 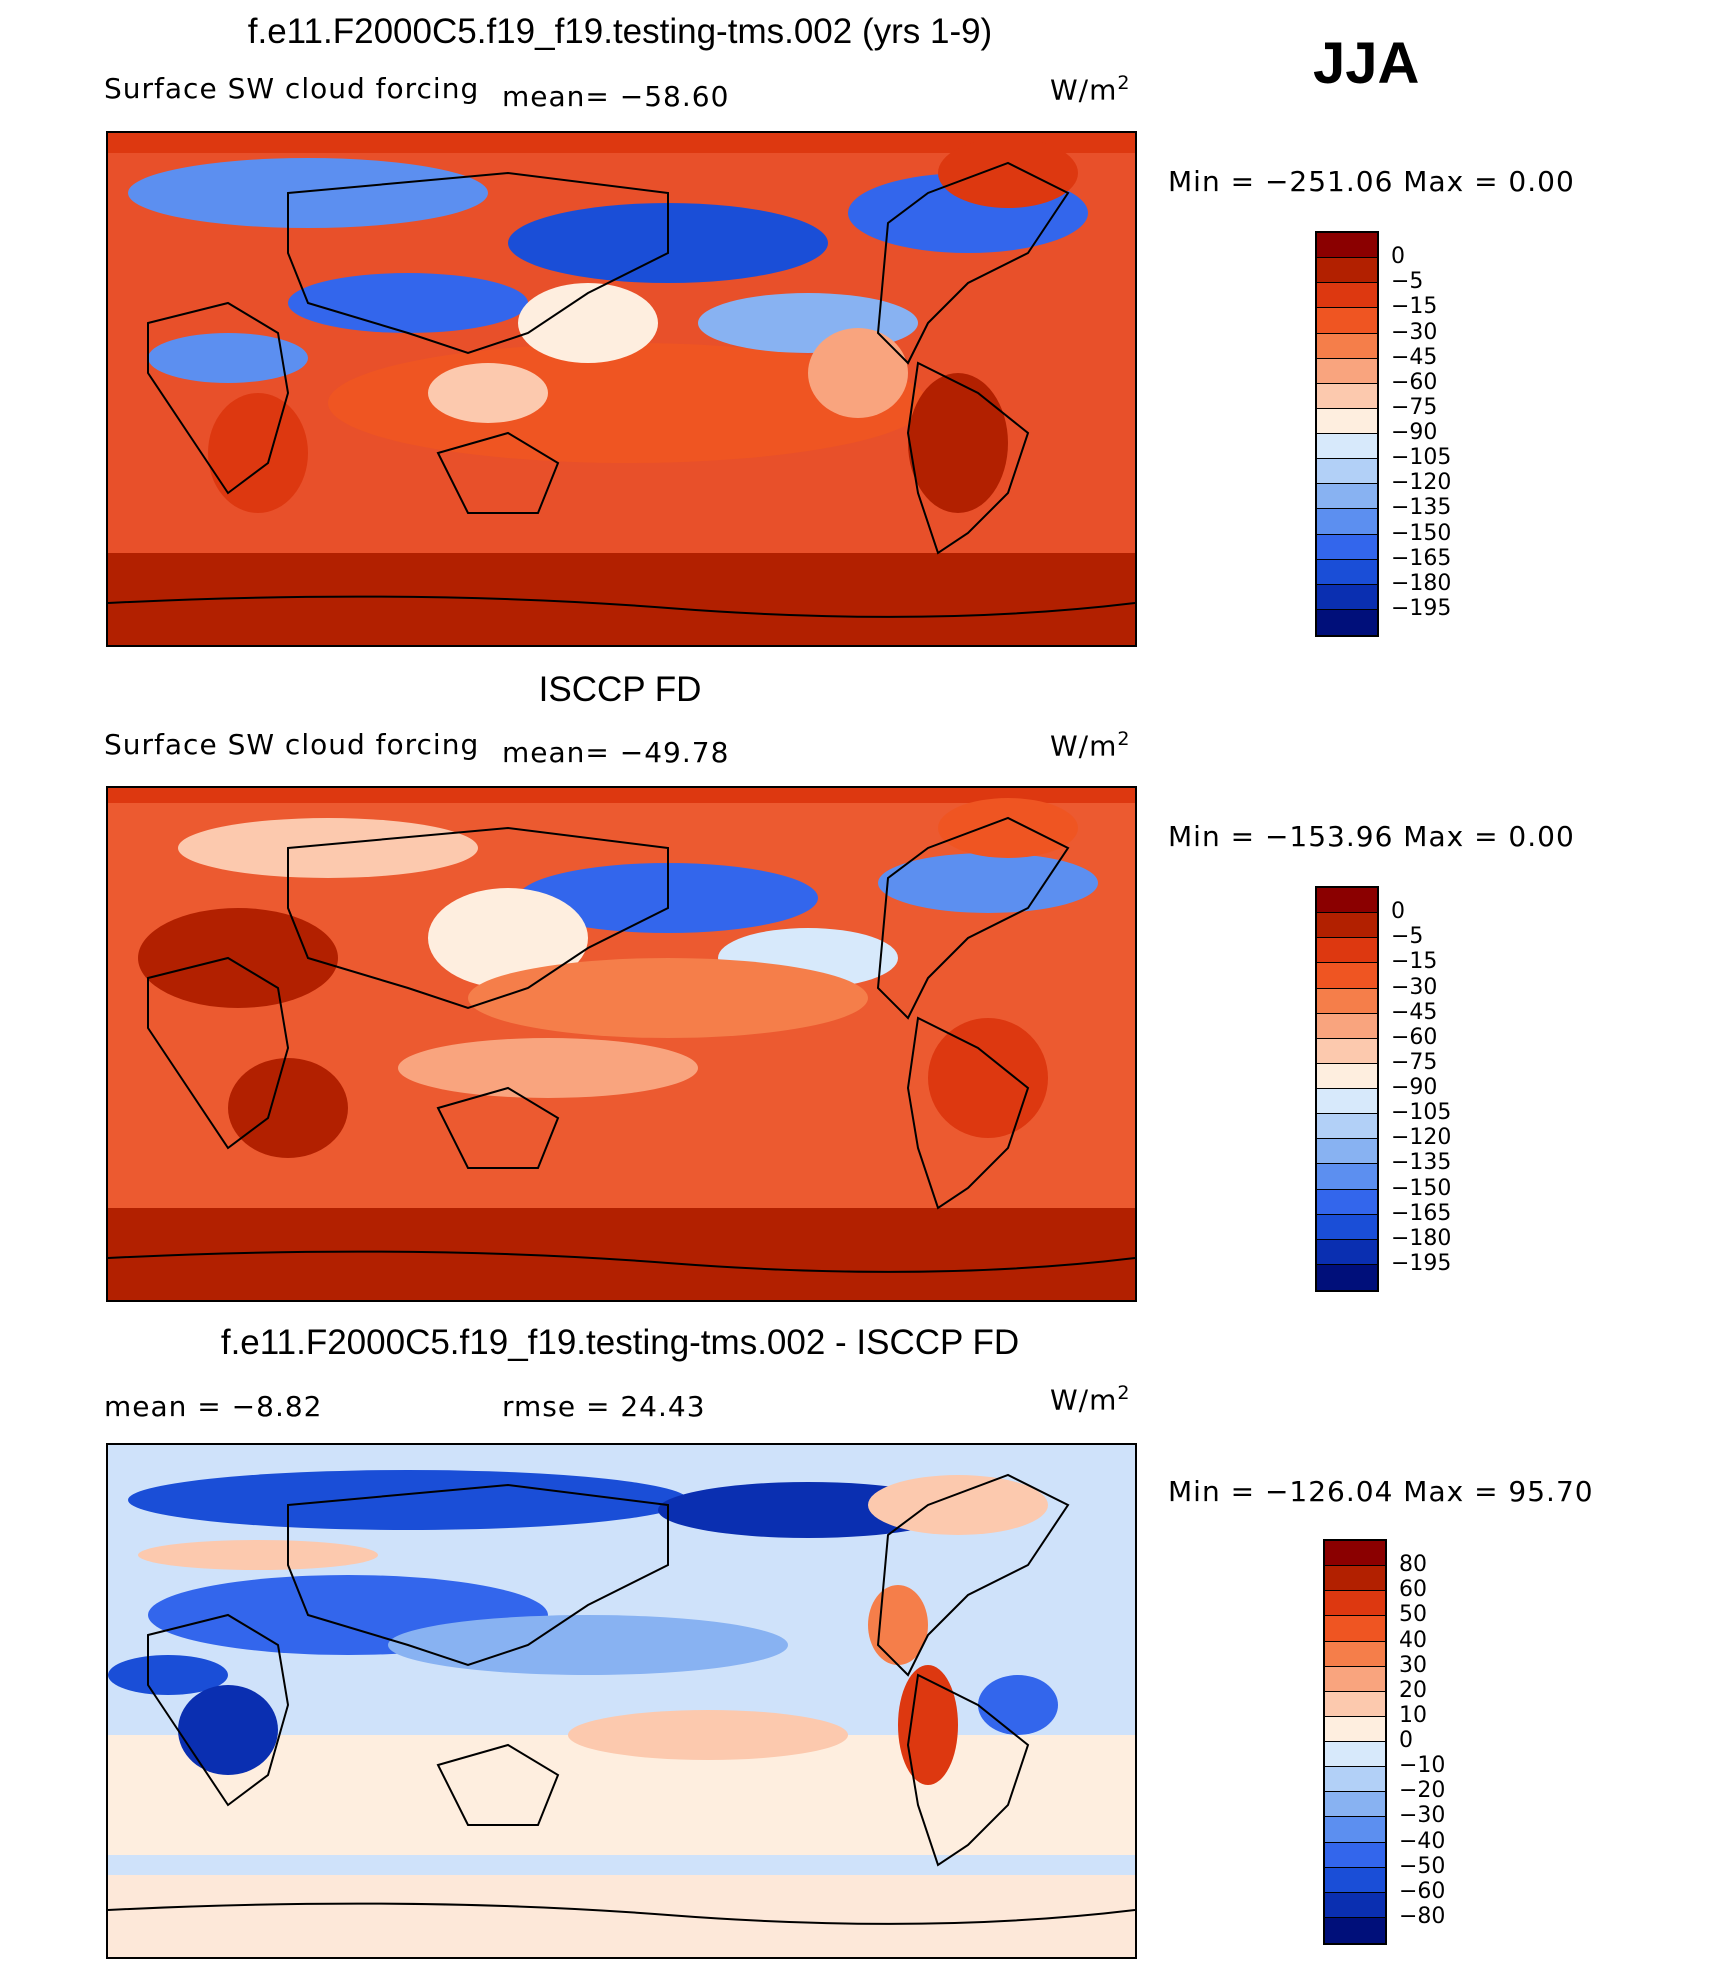 What do you see at coordinates (1421, 583) in the screenshot?
I see `colorbar-tick-label: −180` at bounding box center [1421, 583].